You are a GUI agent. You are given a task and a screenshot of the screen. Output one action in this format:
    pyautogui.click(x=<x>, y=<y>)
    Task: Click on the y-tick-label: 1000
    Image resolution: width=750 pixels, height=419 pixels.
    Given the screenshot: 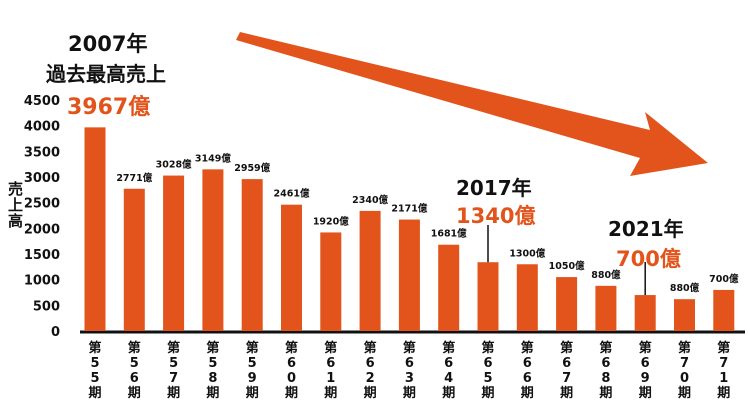 What is the action you would take?
    pyautogui.click(x=42, y=281)
    